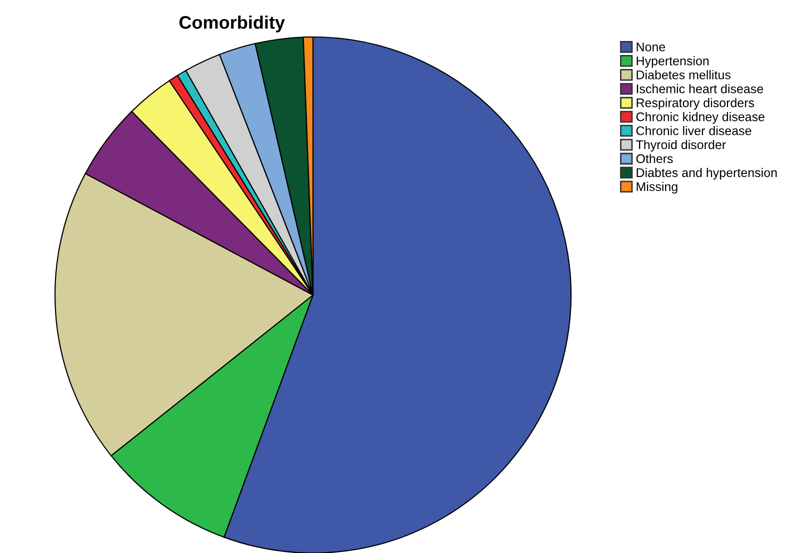  Describe the element at coordinates (681, 146) in the screenshot. I see `legend-label: Thyroid disorder` at that location.